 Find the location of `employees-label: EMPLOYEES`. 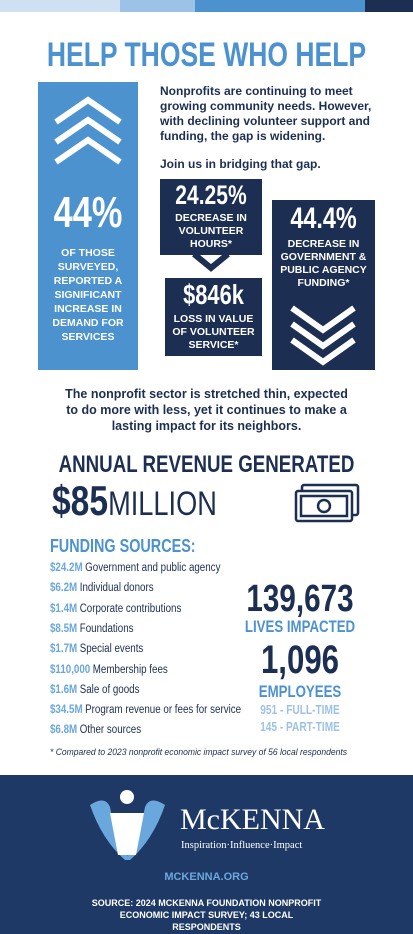

employees-label: EMPLOYEES is located at coordinates (300, 691).